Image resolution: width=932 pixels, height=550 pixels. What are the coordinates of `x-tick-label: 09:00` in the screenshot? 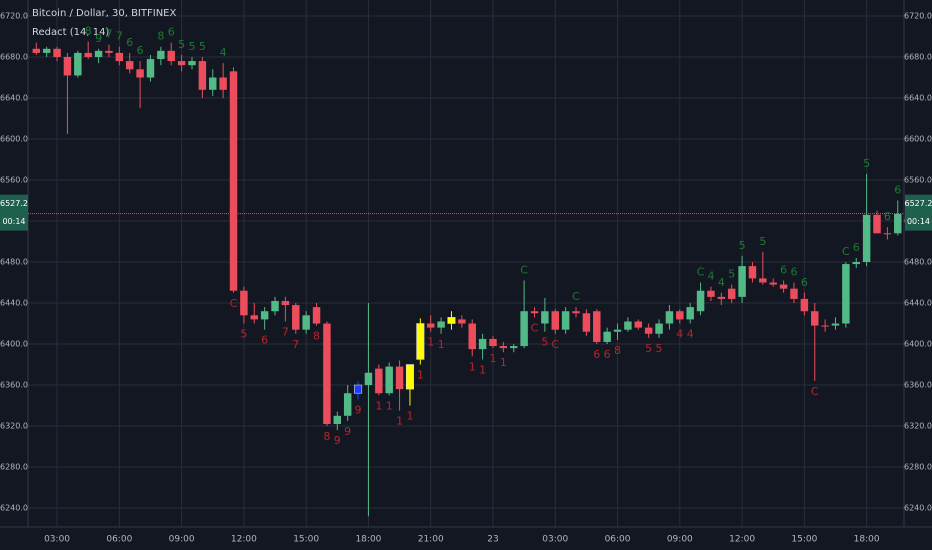 It's located at (680, 540).